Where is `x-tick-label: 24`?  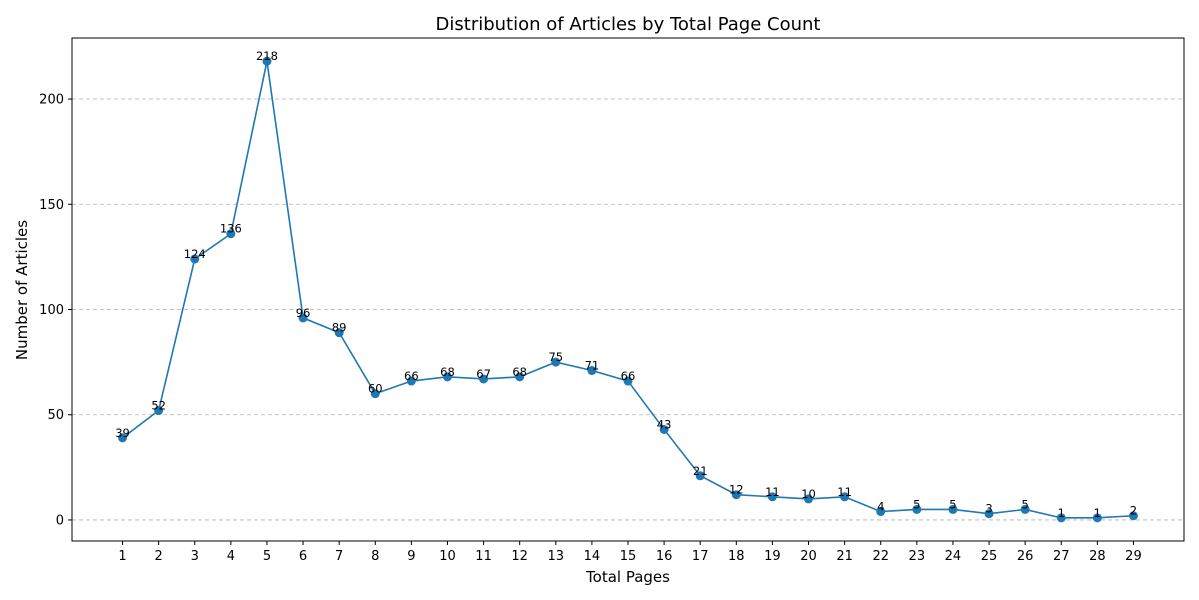
x-tick-label: 24 is located at coordinates (953, 556).